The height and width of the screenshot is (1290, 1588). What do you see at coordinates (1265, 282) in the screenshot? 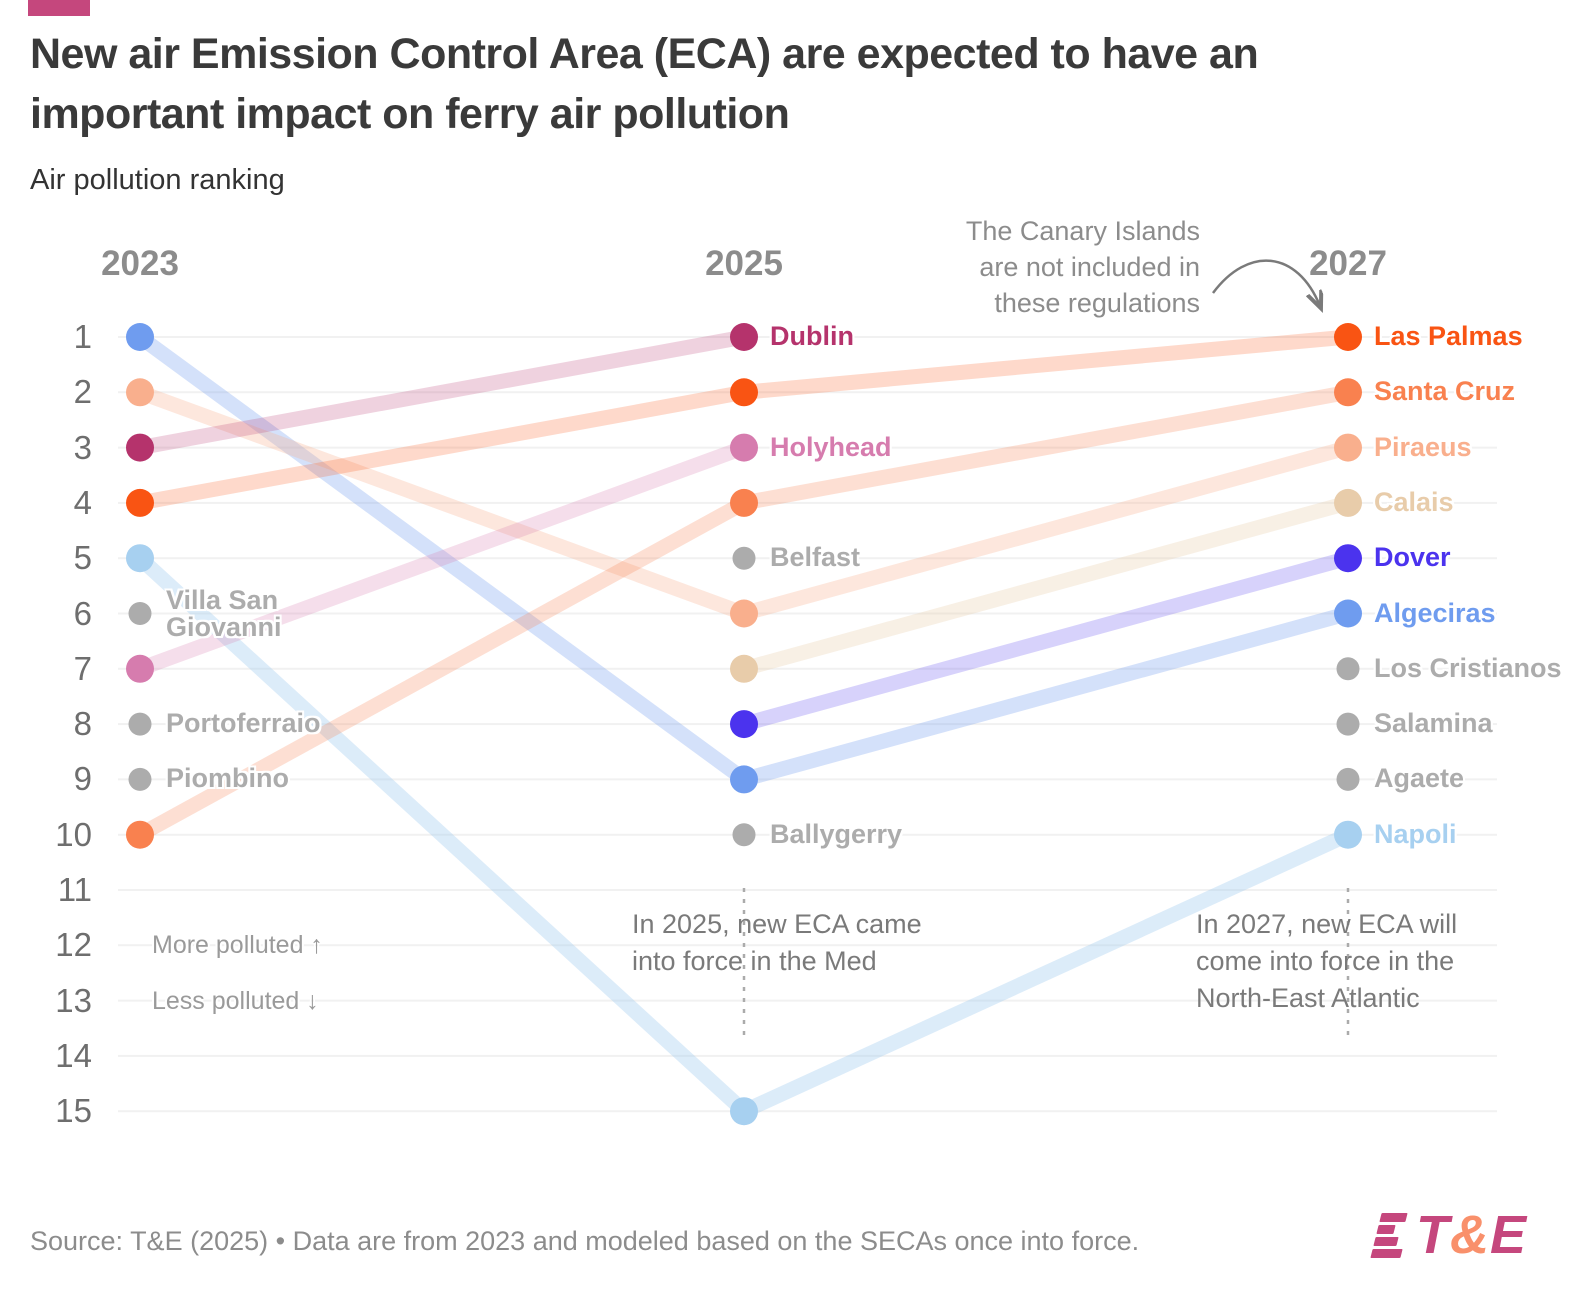
I see `annotation-arrow-icon` at bounding box center [1265, 282].